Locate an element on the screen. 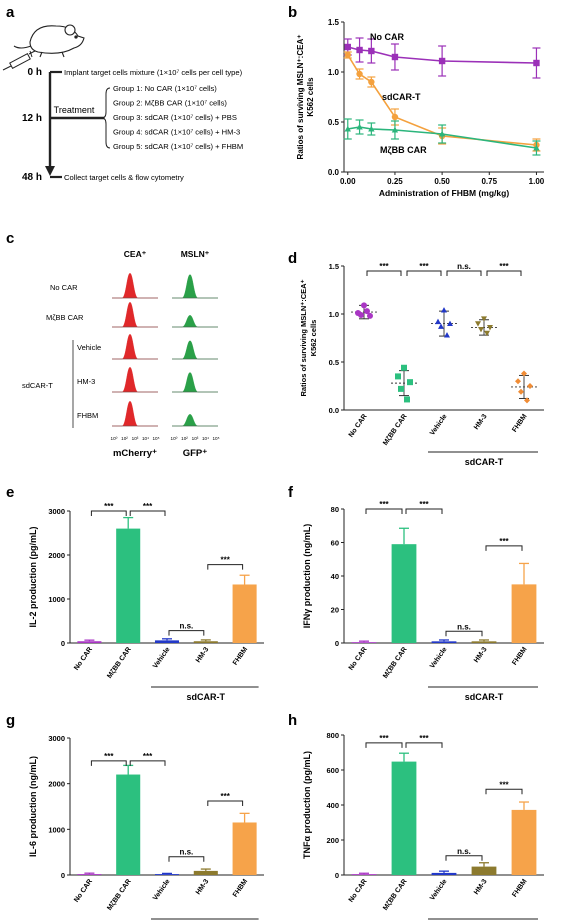 Image resolution: width=567 pixels, height=920 pixels. category-label-g-1: MζBB CAR is located at coordinates (119, 895).